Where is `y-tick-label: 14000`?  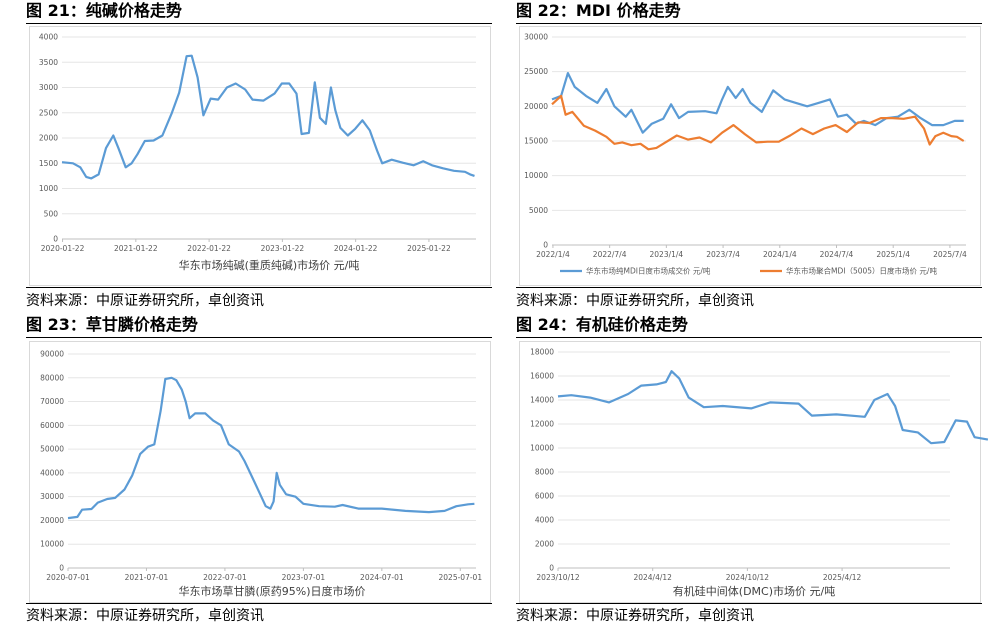 y-tick-label: 14000 is located at coordinates (542, 400).